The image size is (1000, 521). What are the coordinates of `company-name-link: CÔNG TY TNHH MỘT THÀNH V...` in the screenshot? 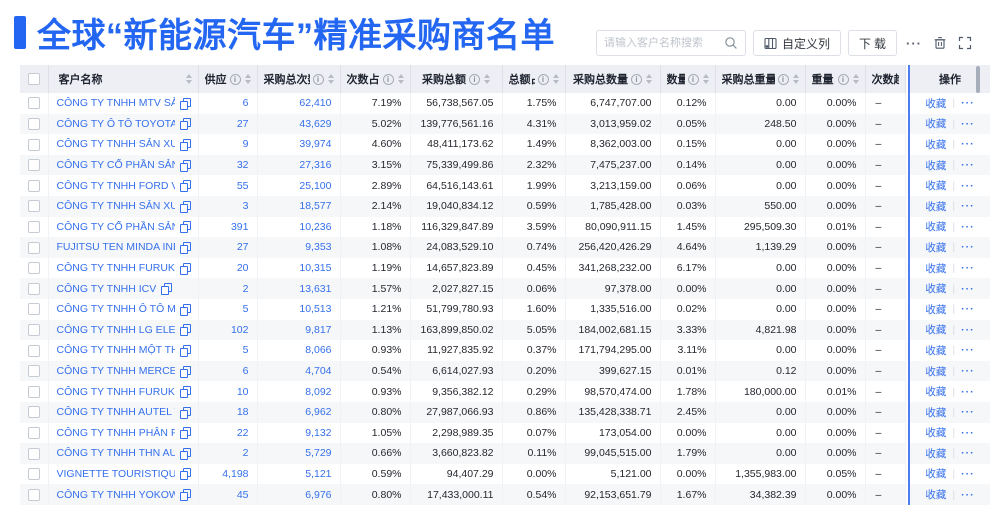 It's located at (123, 350).